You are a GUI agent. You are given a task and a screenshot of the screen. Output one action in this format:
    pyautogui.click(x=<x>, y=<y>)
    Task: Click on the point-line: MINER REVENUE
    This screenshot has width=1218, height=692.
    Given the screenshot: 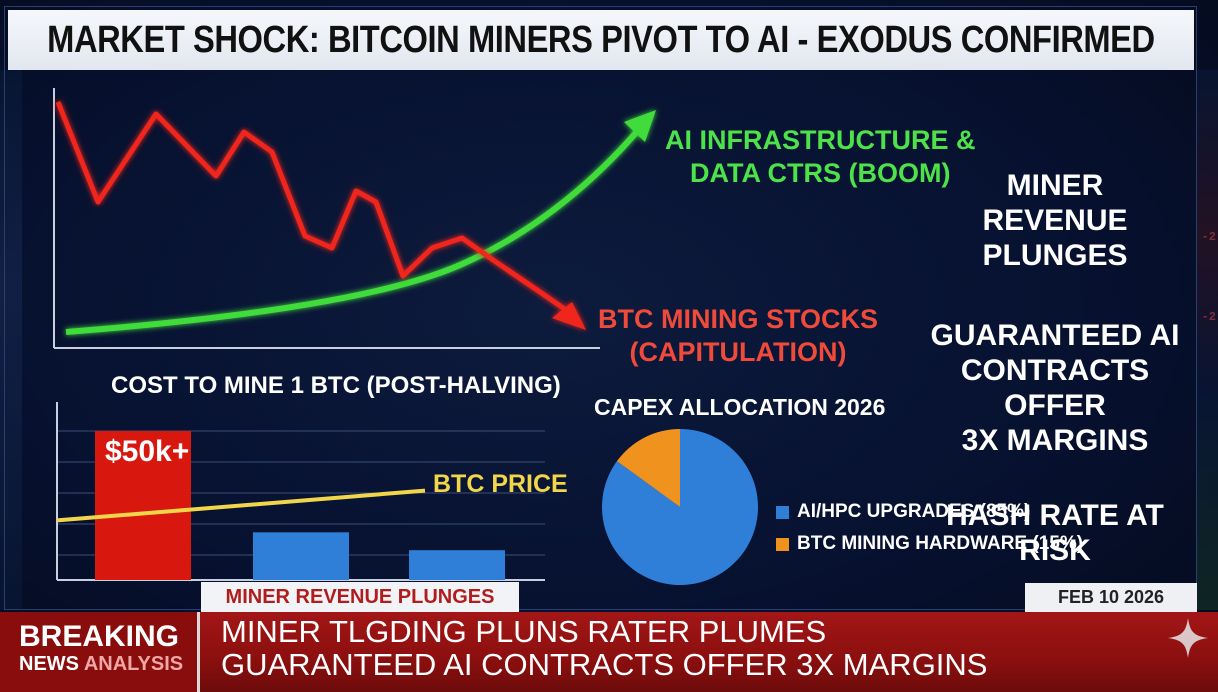 What is the action you would take?
    pyautogui.click(x=1055, y=203)
    